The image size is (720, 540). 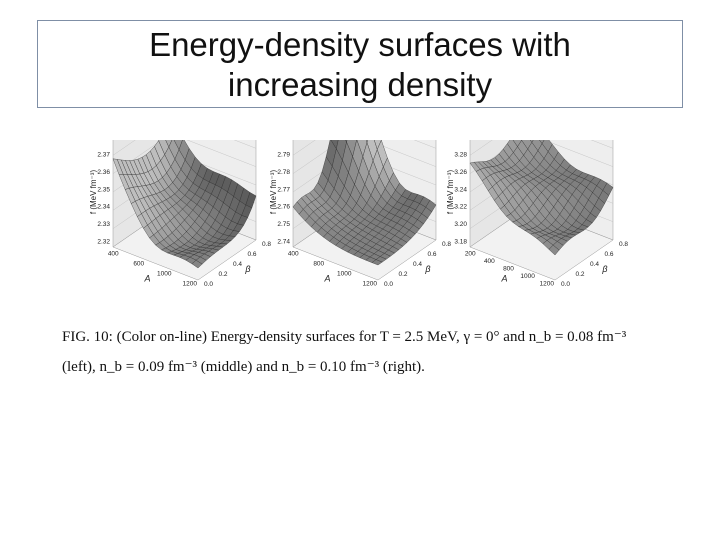 What do you see at coordinates (460, 189) in the screenshot?
I see `z-tick-label: 3.24` at bounding box center [460, 189].